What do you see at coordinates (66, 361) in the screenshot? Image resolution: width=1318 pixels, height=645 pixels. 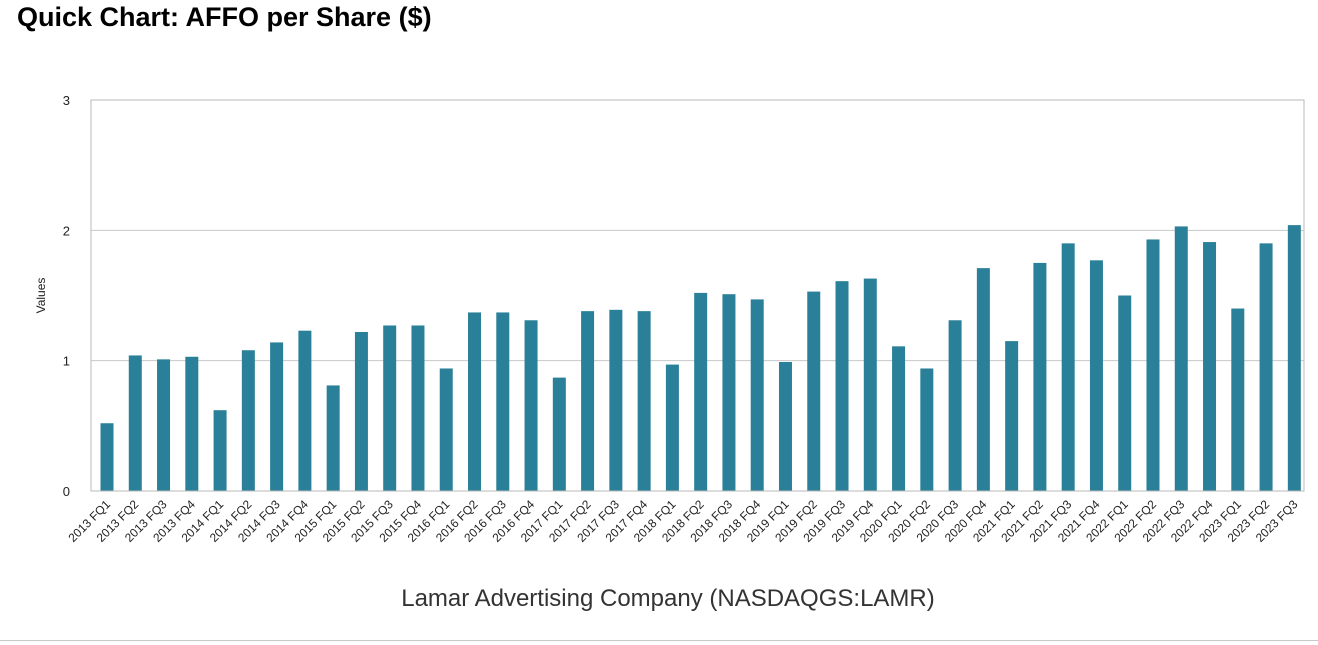 I see `y-tick-label: 1` at bounding box center [66, 361].